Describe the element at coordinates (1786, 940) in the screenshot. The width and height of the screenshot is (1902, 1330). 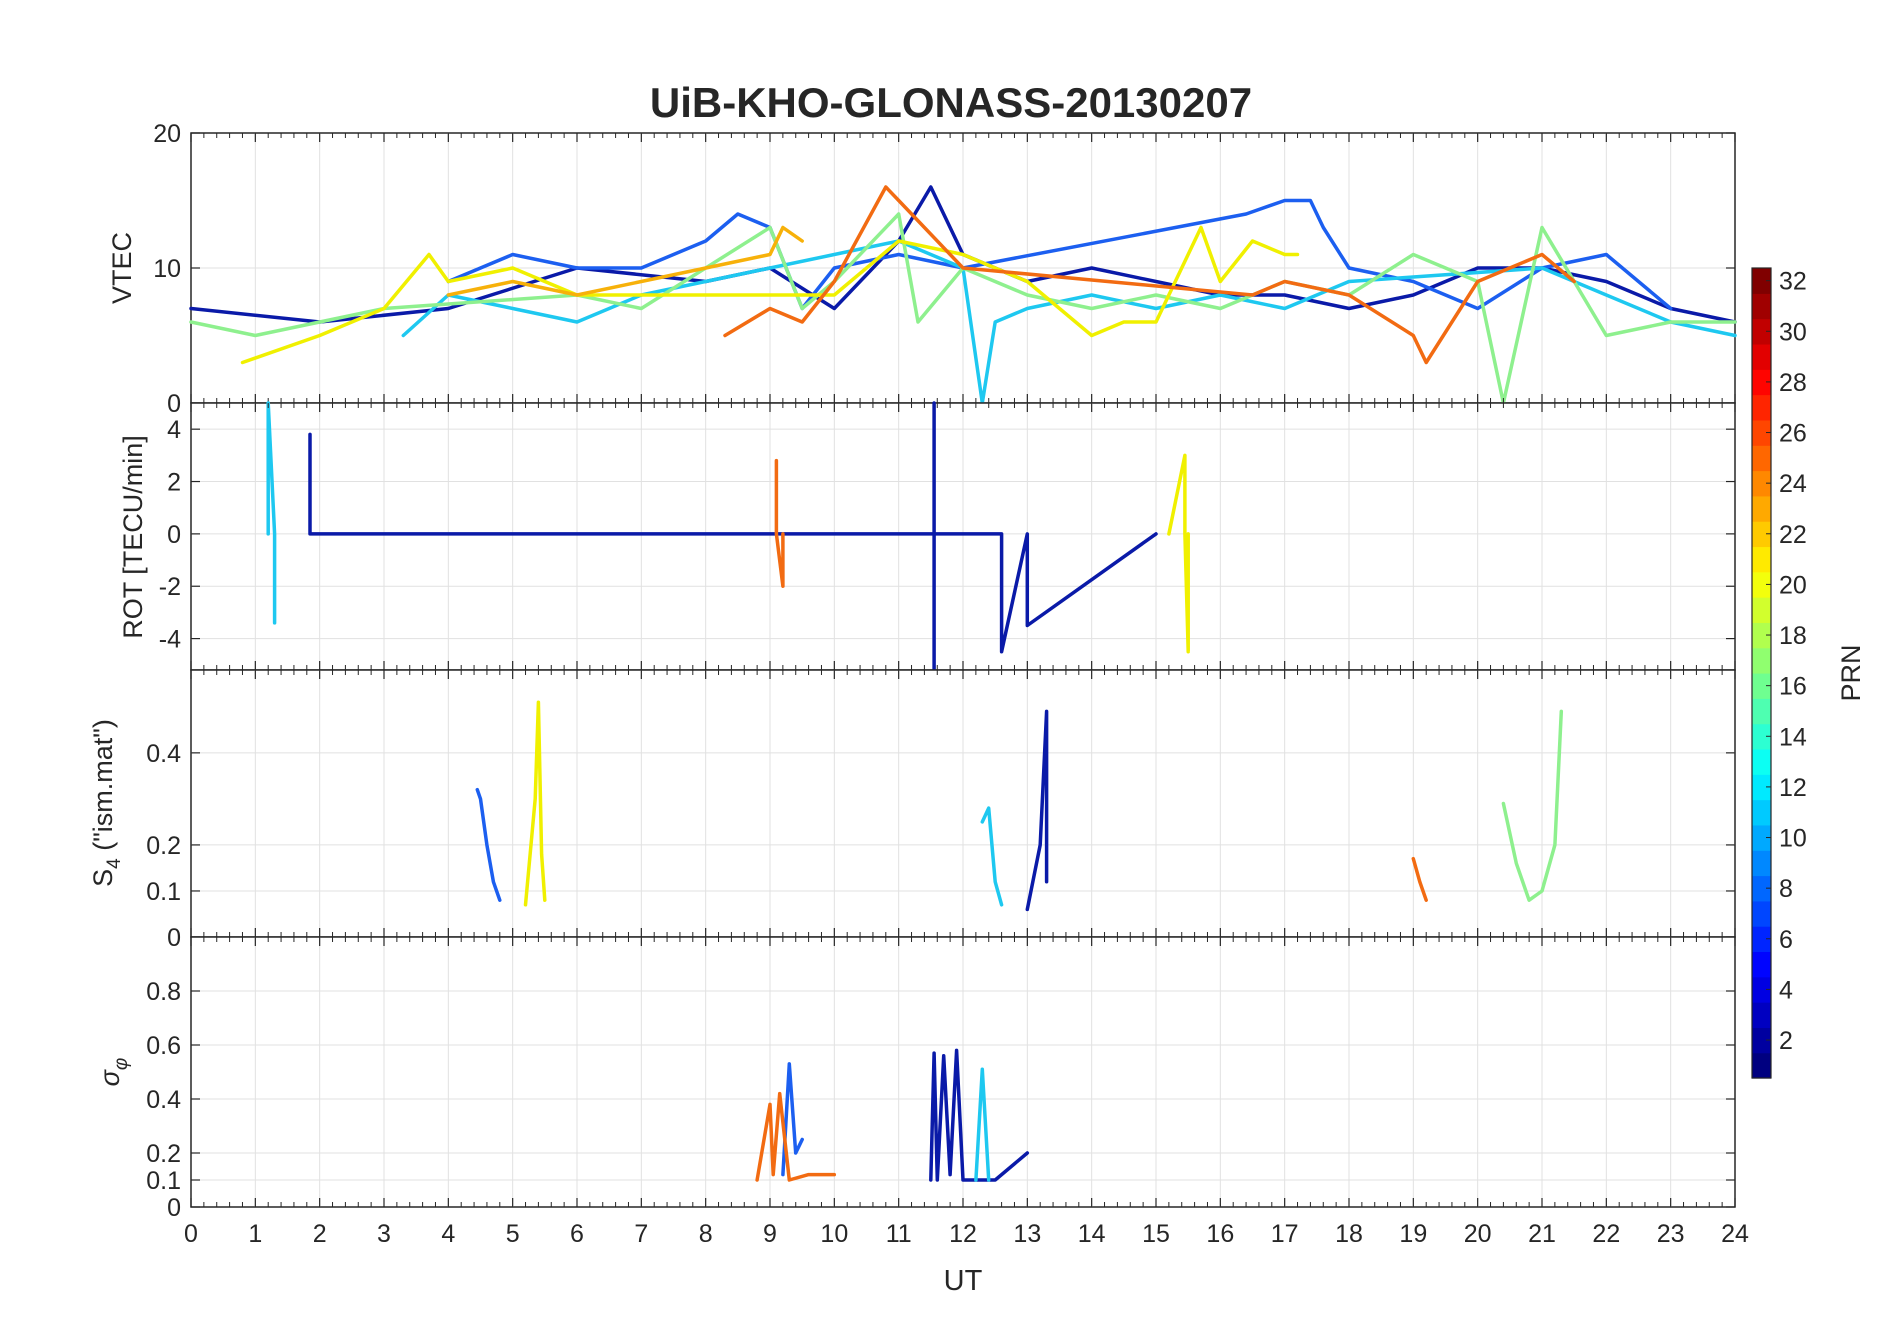
I see `colorbar-tick-label: 6` at that location.